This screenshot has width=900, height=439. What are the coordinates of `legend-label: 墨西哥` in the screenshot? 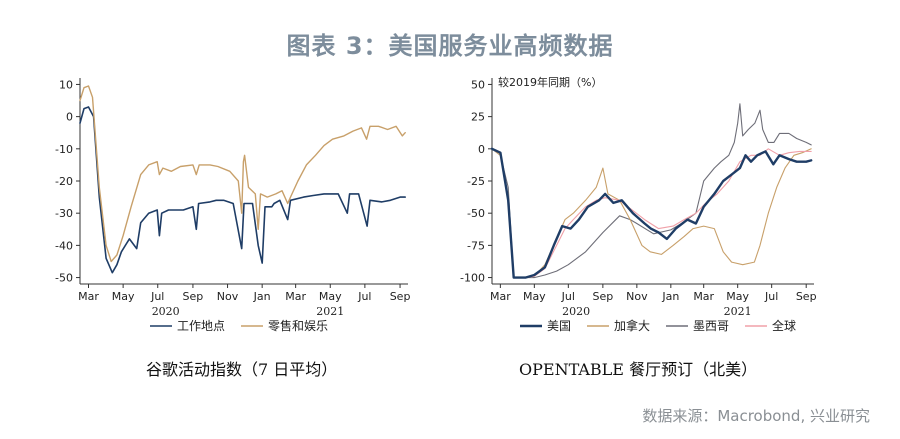 It's located at (711, 326).